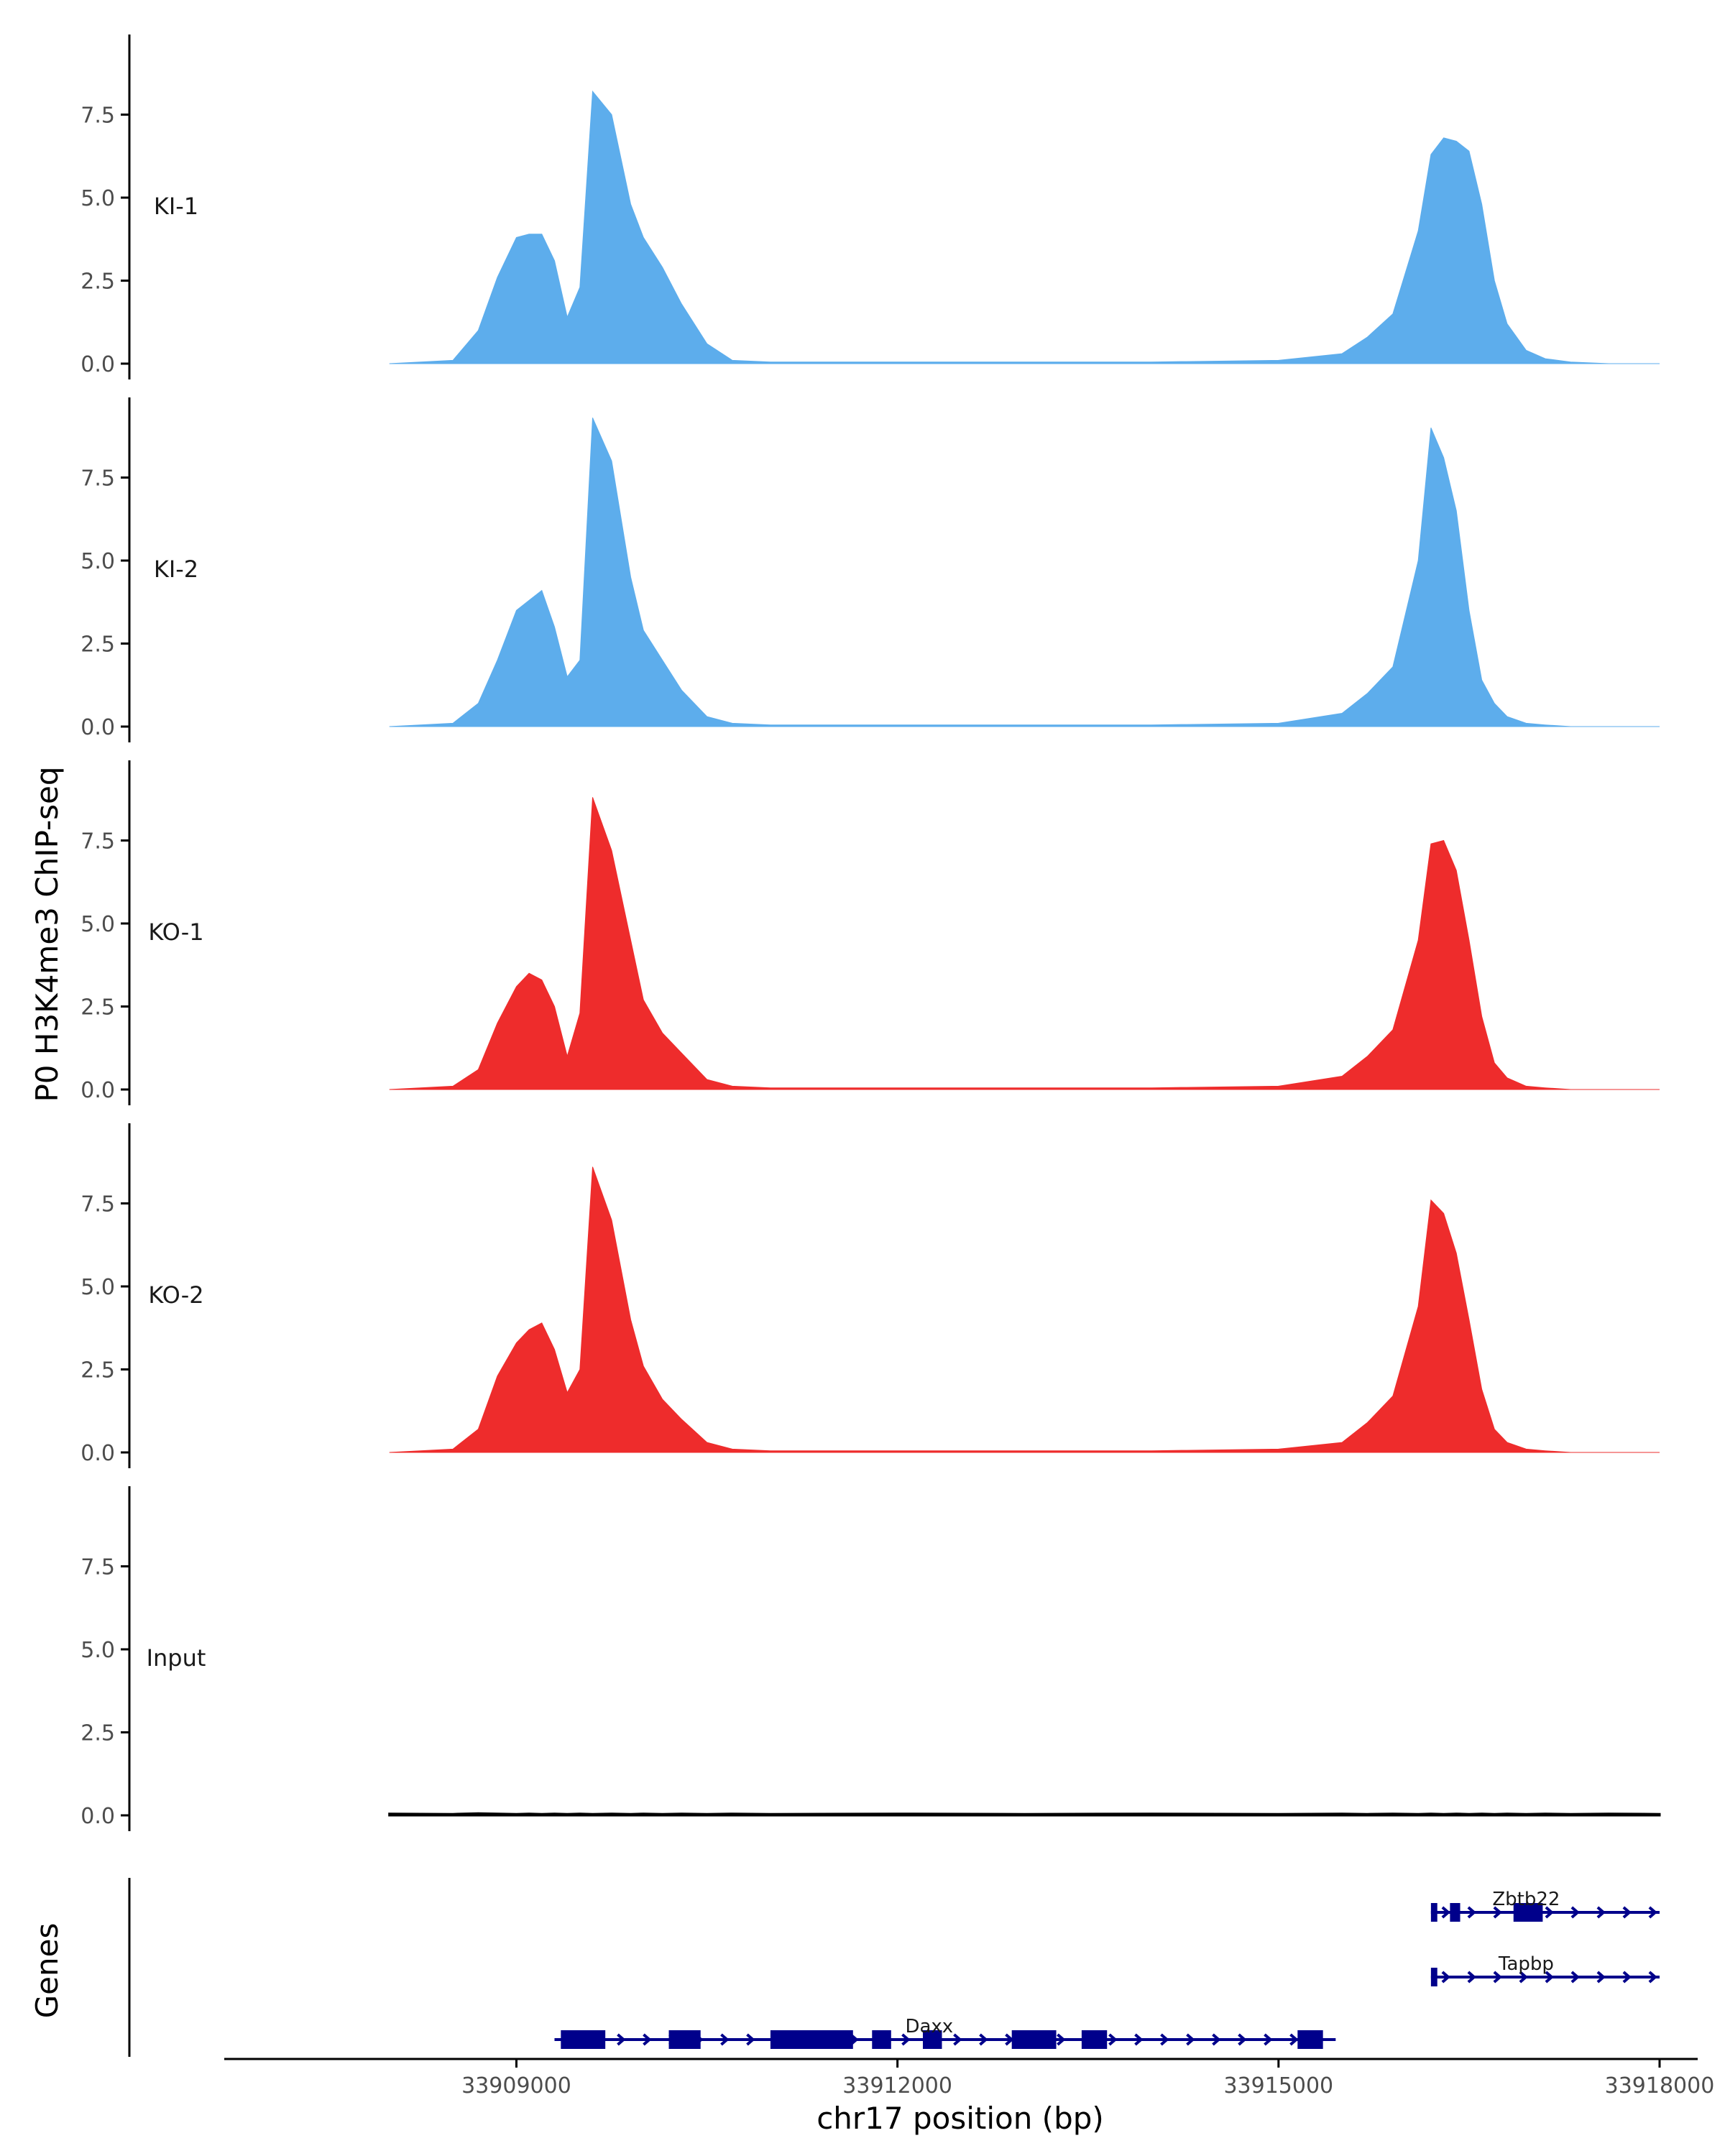 Image resolution: width=1725 pixels, height=2156 pixels. Describe the element at coordinates (897, 2086) in the screenshot. I see `x-tick-label: 33912000` at that location.